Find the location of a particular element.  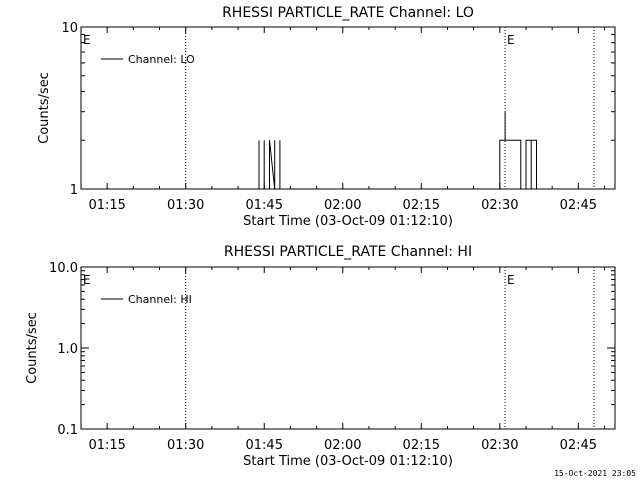

y-tick-label: 1.0 is located at coordinates (67, 349).